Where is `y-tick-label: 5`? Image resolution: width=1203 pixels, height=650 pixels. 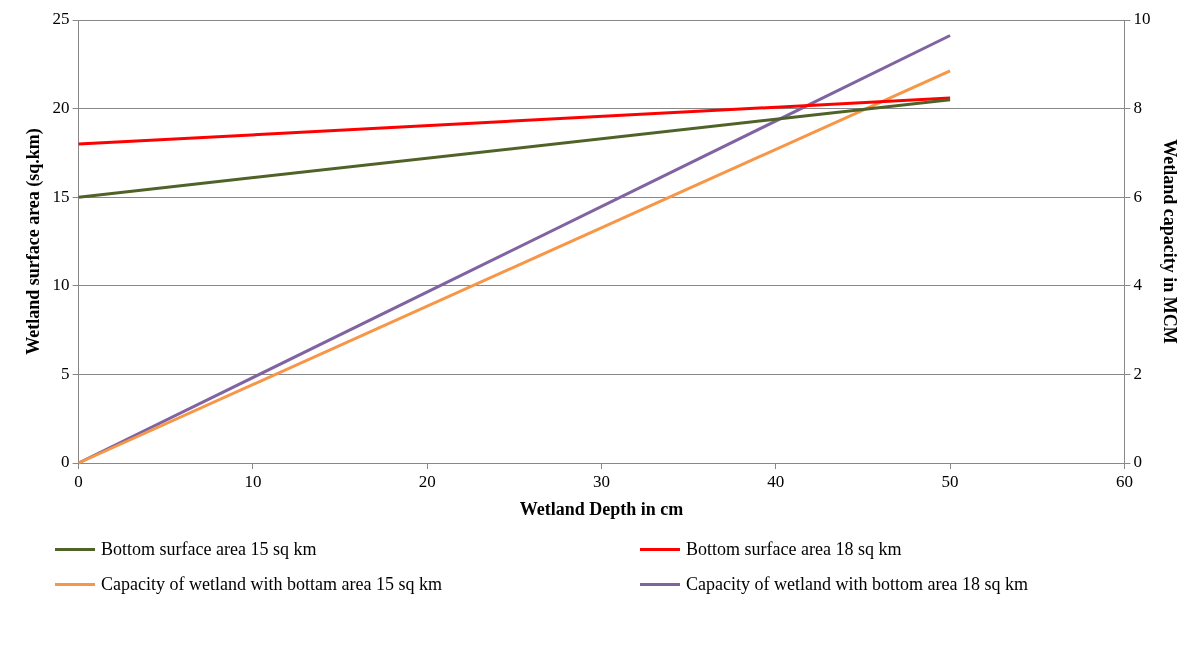 y-tick-label: 5 is located at coordinates (65, 373).